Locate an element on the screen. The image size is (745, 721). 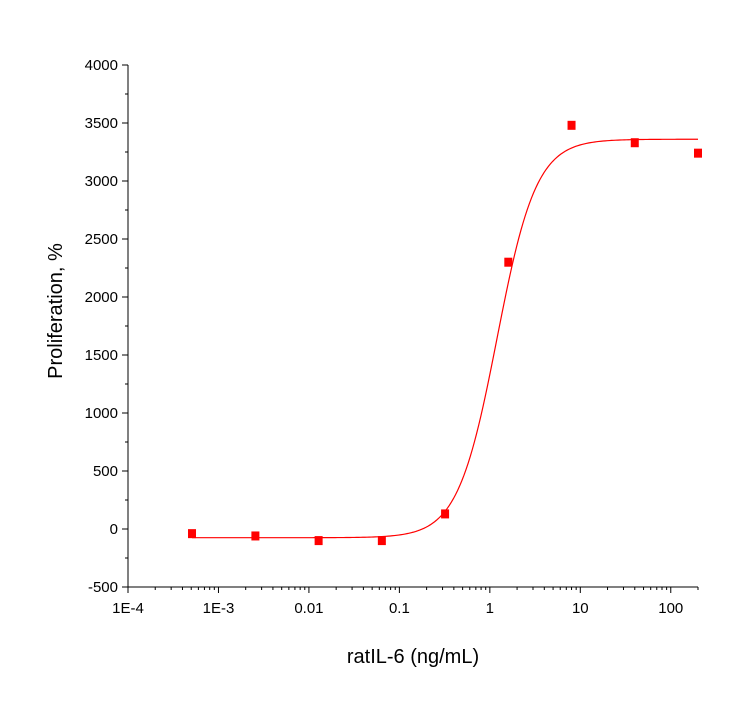
y-tick-label: 3500 is located at coordinates (101, 123).